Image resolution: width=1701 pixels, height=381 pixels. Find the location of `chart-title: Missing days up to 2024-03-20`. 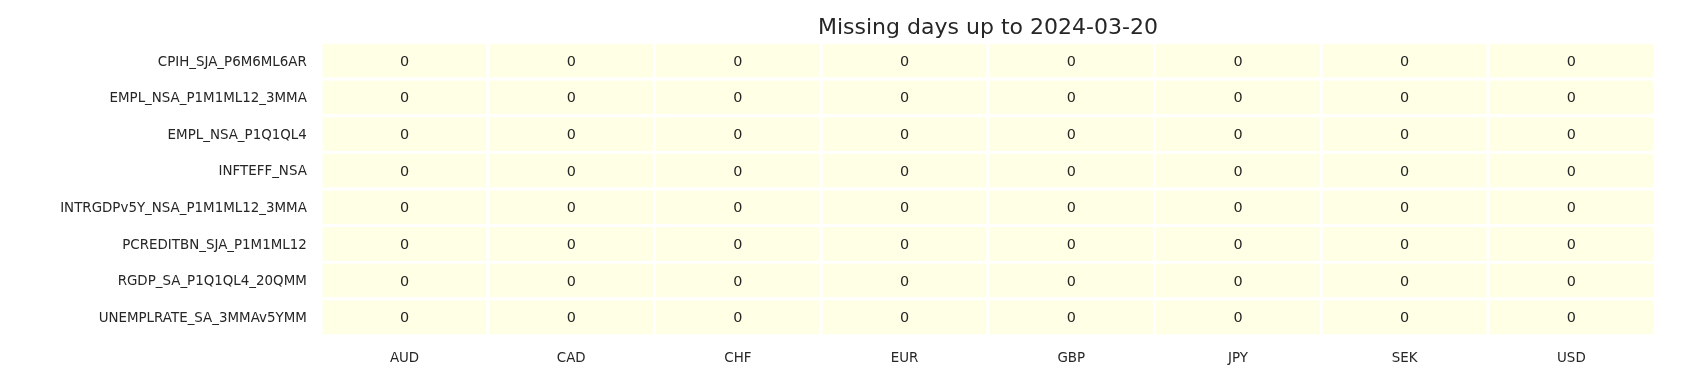

chart-title: Missing days up to 2024-03-20 is located at coordinates (987, 26).